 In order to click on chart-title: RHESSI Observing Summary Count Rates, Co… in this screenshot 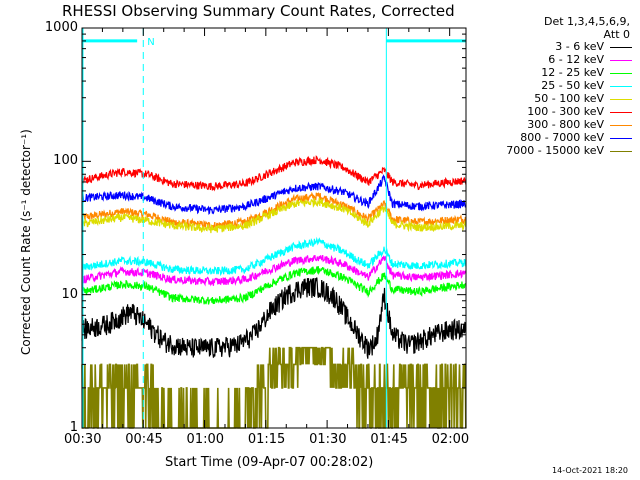, I will do `click(258, 11)`.